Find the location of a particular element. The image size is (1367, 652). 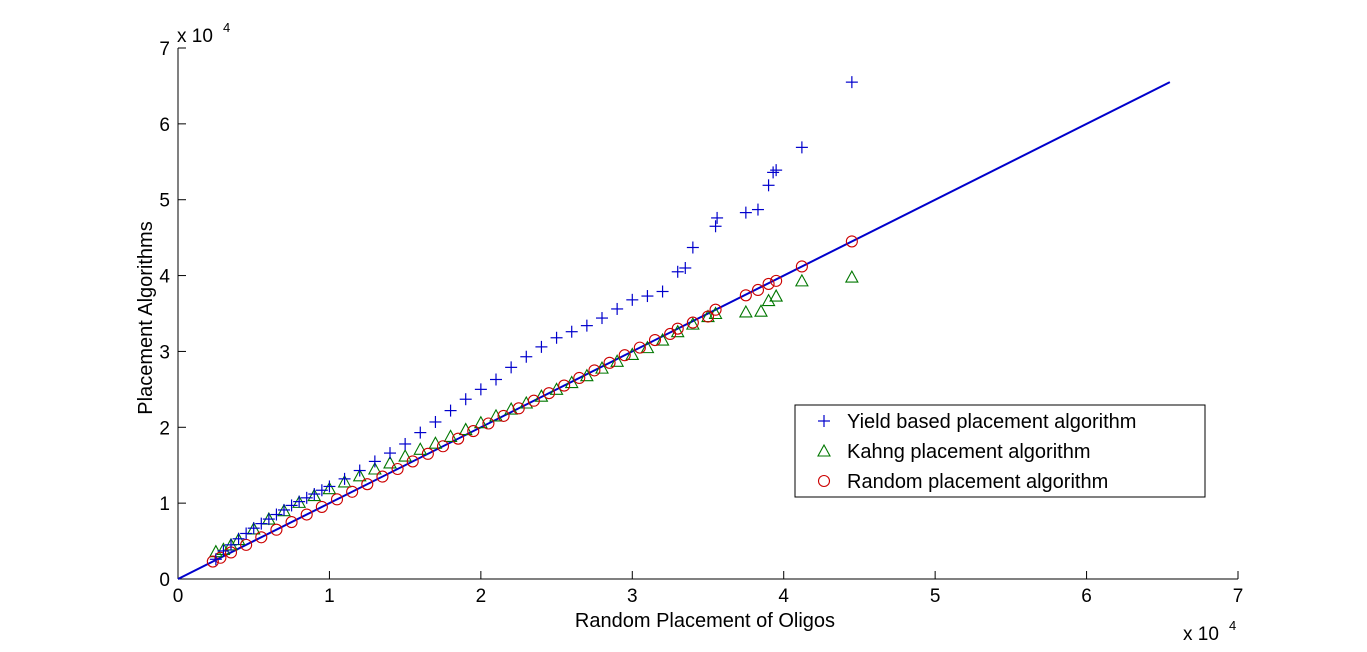

legend-box is located at coordinates (1000, 451).